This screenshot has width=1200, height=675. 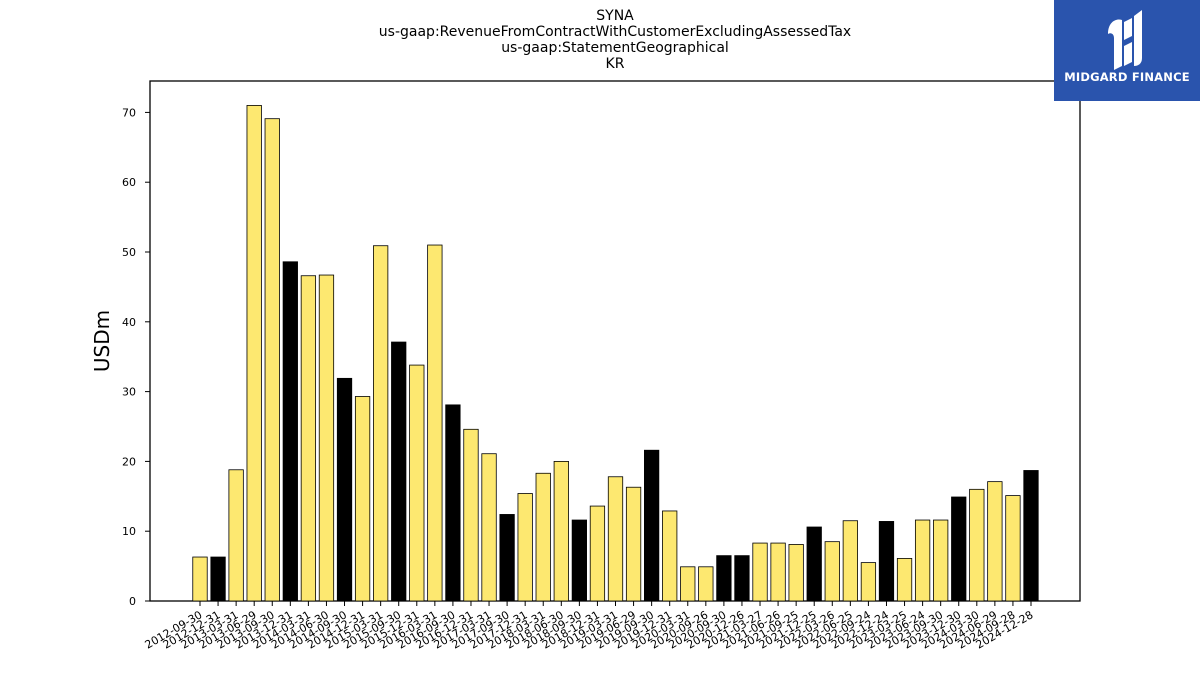 What do you see at coordinates (102, 341) in the screenshot?
I see `y-axis-label: USDm` at bounding box center [102, 341].